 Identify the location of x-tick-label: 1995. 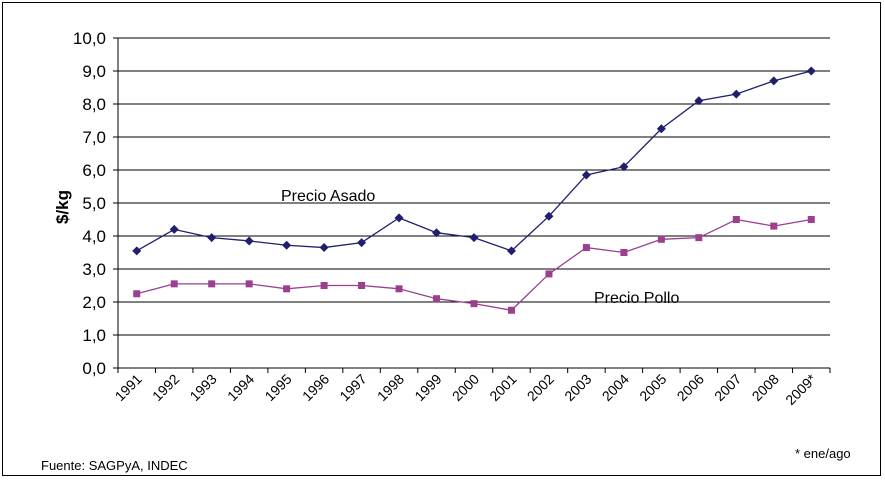
(277, 387).